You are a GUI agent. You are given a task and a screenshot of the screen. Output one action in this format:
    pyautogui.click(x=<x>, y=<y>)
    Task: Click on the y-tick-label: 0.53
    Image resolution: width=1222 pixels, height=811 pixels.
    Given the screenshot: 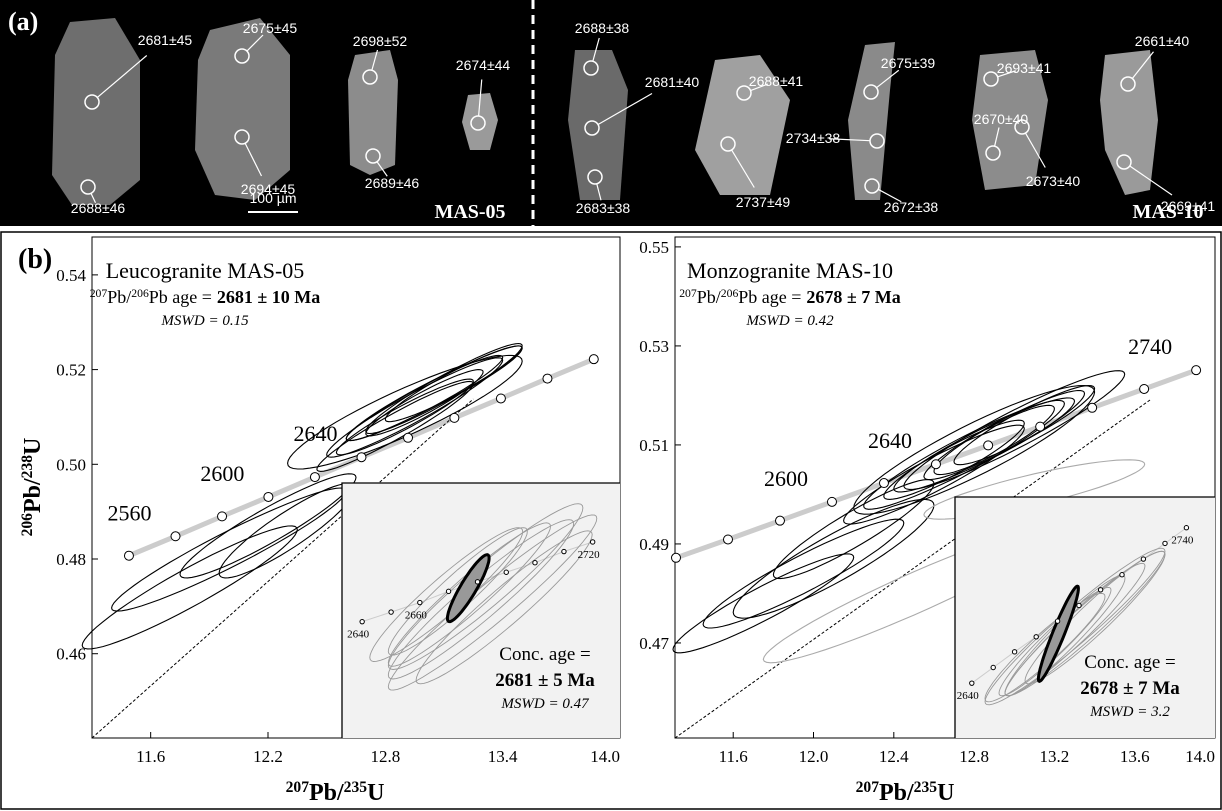 What is the action you would take?
    pyautogui.click(x=654, y=346)
    